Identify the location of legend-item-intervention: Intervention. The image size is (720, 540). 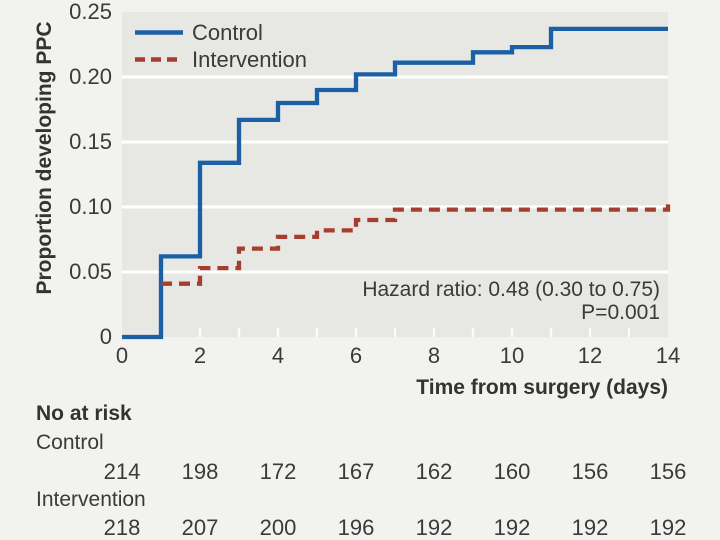
(221, 59).